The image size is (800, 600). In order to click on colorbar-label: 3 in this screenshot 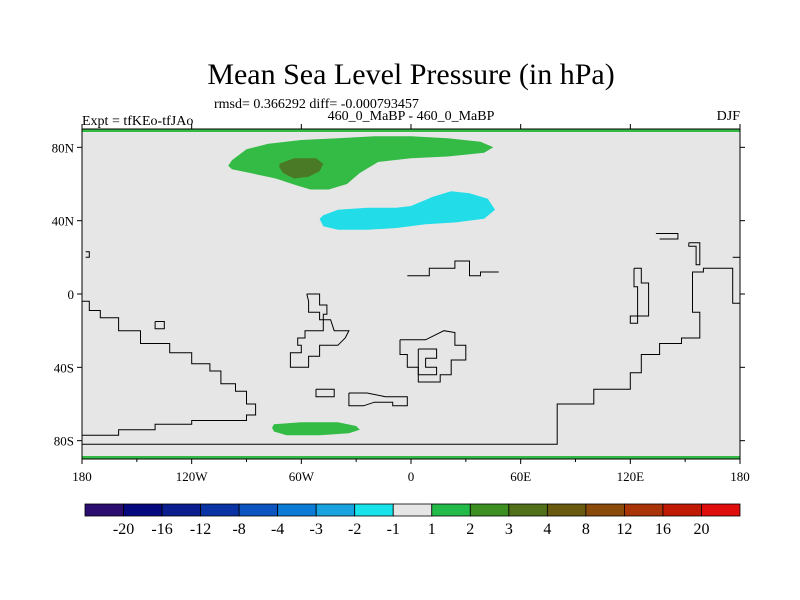, I will do `click(509, 529)`.